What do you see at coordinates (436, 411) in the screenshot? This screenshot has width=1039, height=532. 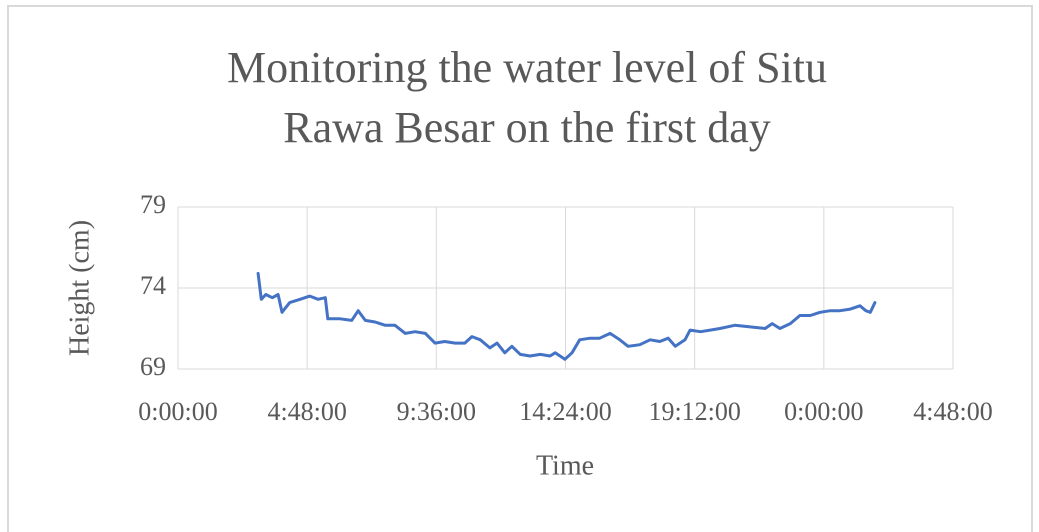 I see `x-tick-label: 9:36:00` at bounding box center [436, 411].